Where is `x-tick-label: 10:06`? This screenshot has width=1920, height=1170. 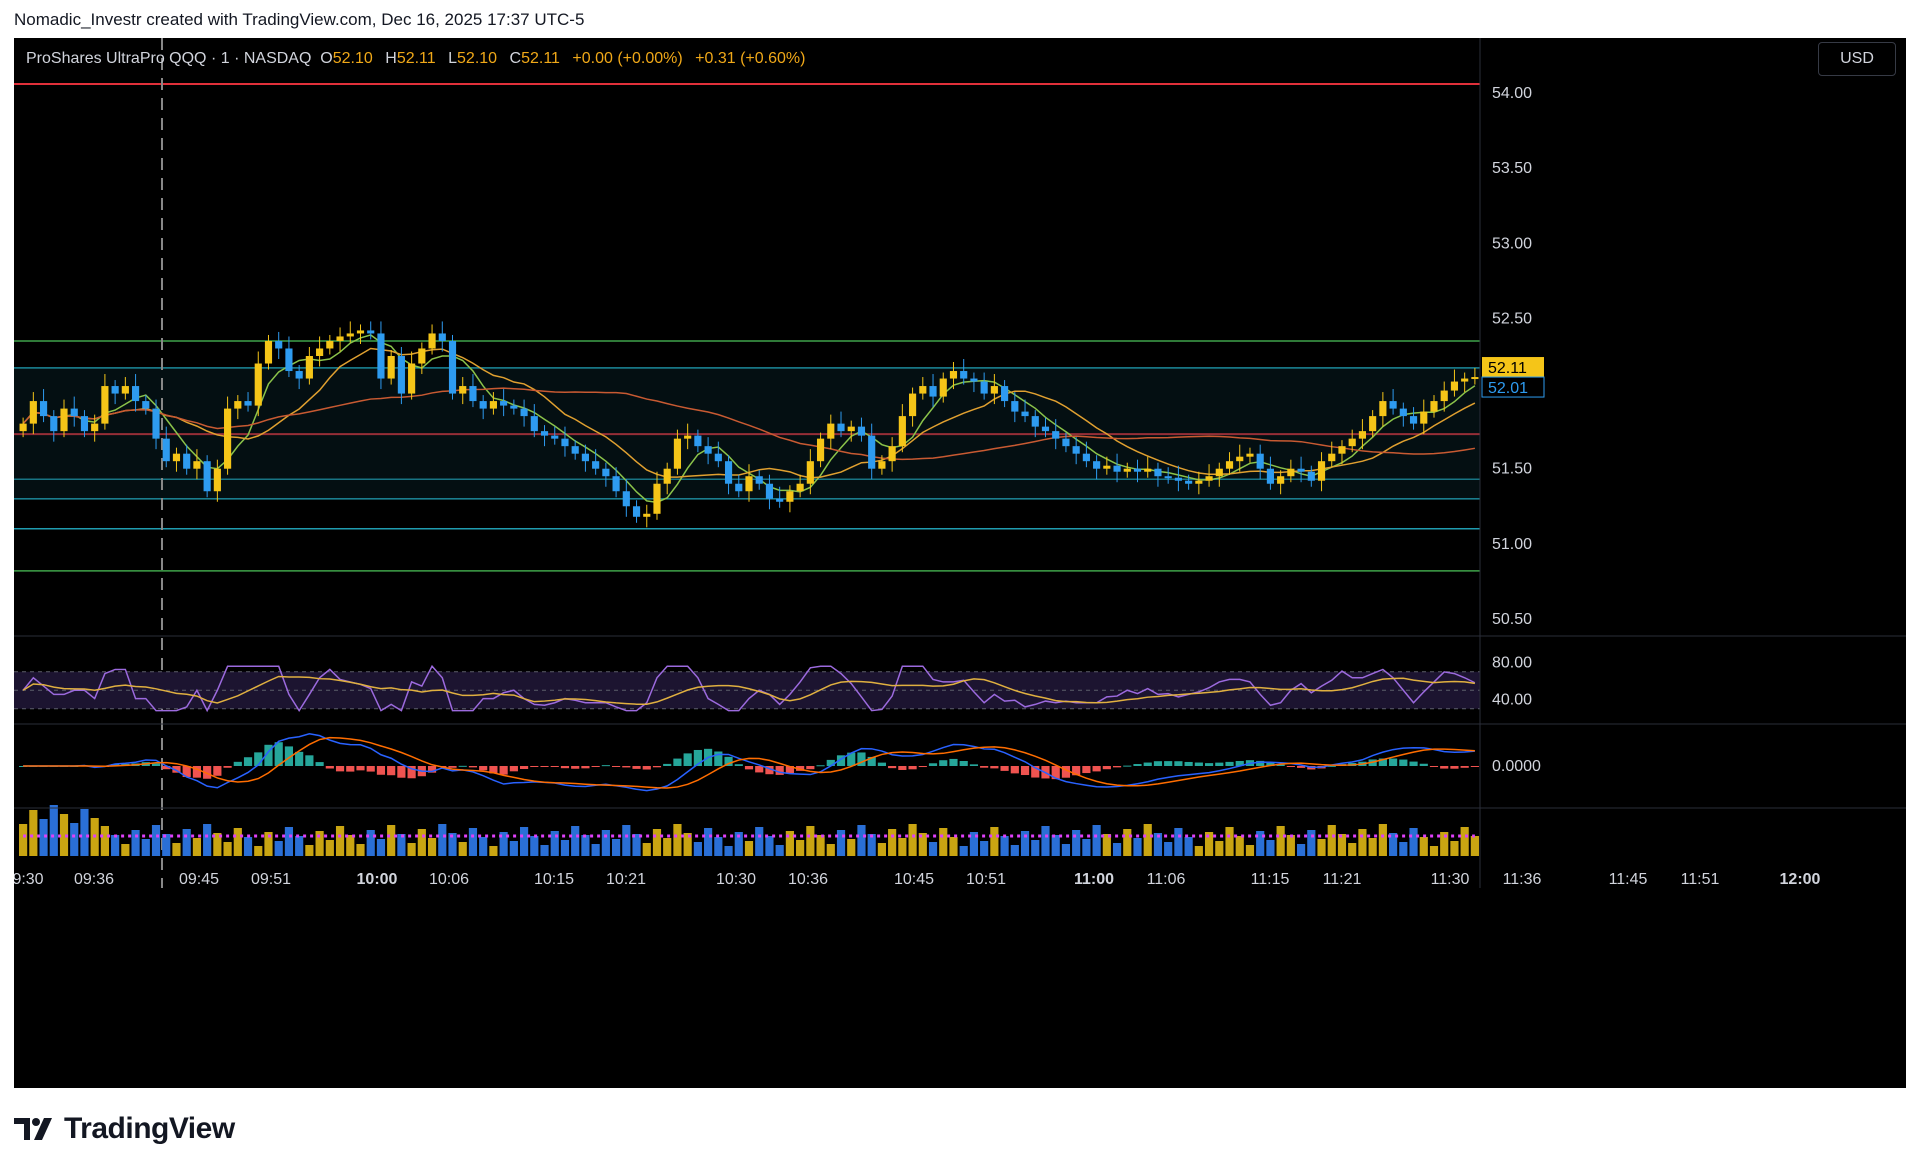 x-tick-label: 10:06 is located at coordinates (449, 879).